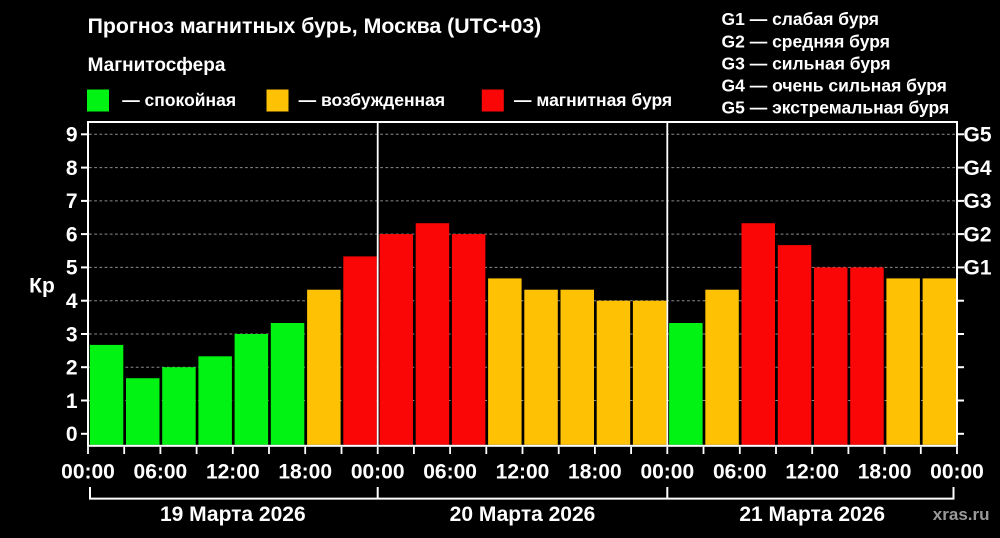 The image size is (1000, 538). Describe the element at coordinates (72, 234) in the screenshot. I see `svg-text: 6` at that location.